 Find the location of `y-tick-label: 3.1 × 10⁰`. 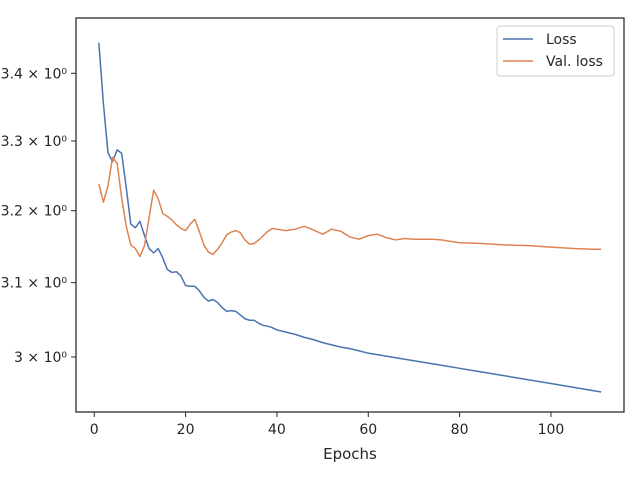

y-tick-label: 3.1 × 10⁰ is located at coordinates (34, 284).